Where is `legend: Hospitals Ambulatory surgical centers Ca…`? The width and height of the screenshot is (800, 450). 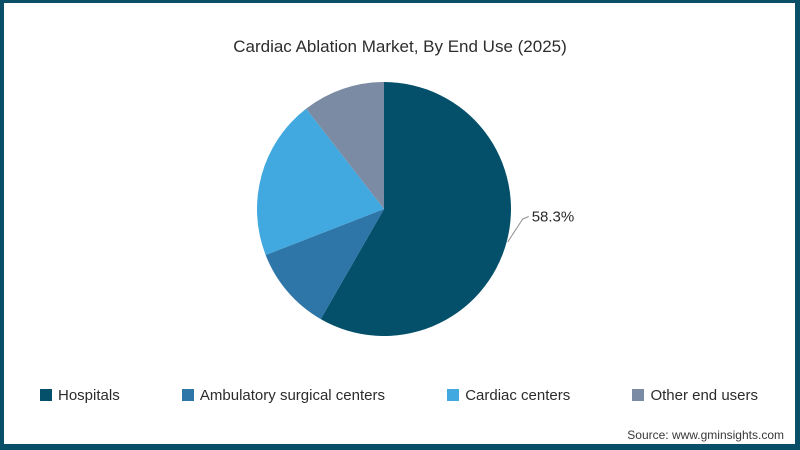
legend: Hospitals Ambulatory surgical centers Ca… is located at coordinates (399, 395).